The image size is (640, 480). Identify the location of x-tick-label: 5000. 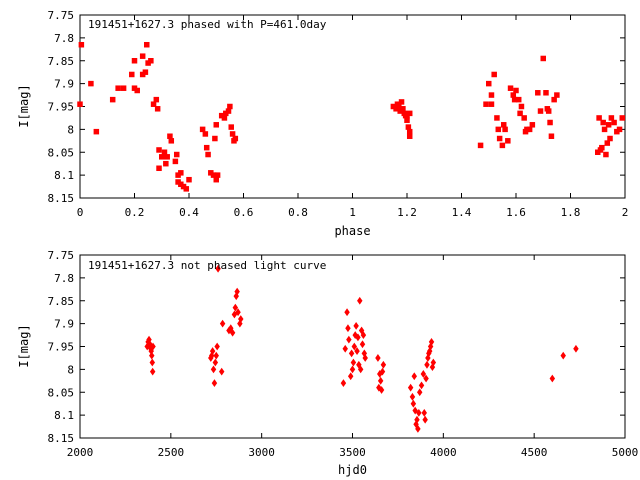
(625, 452).